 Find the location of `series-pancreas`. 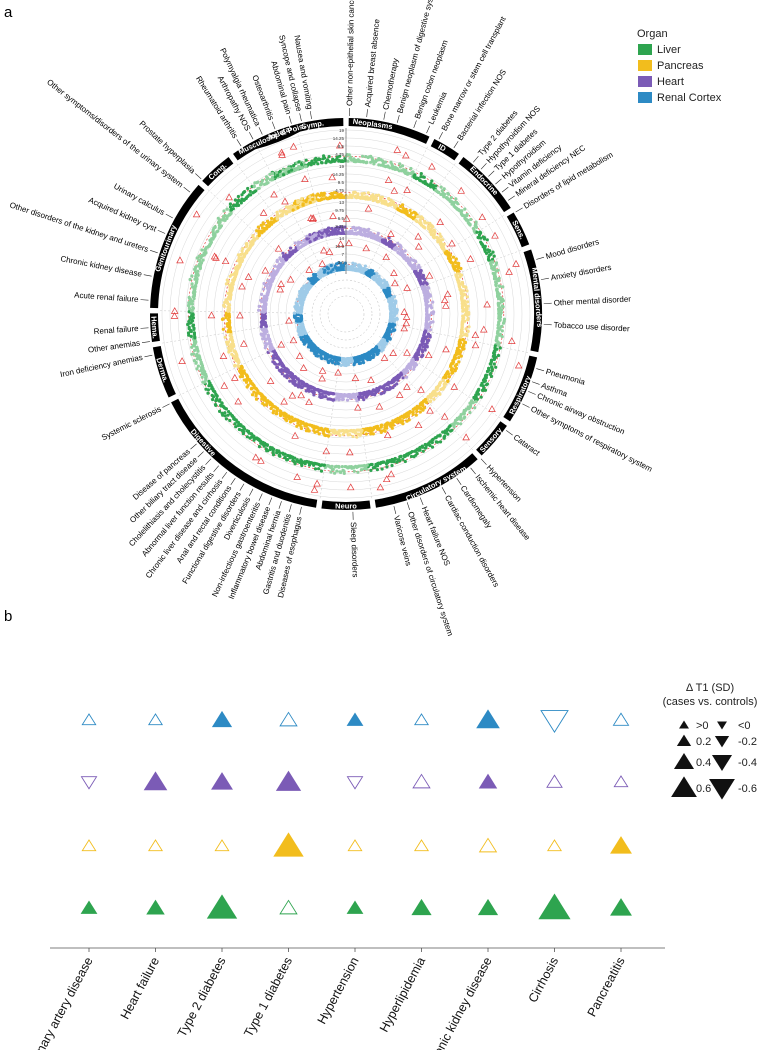

series-pancreas is located at coordinates (356, 844).